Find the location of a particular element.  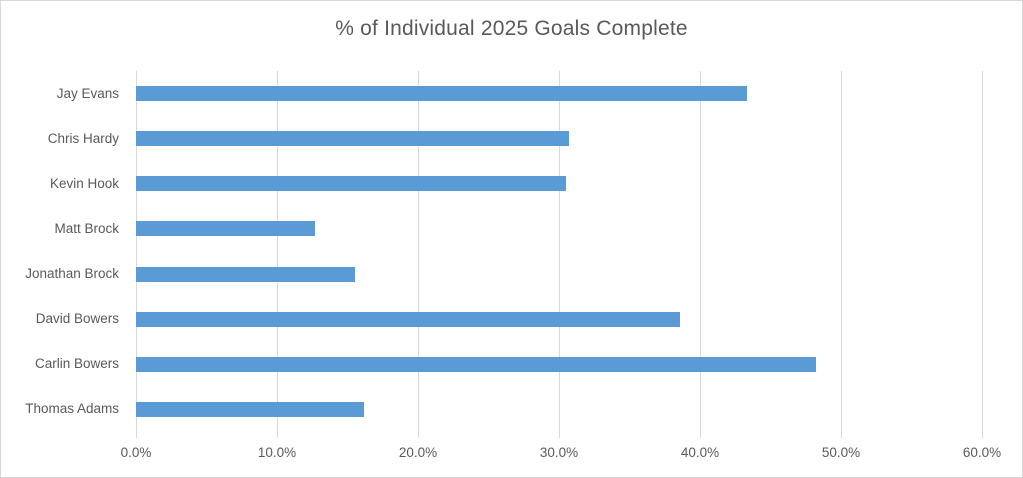

value-axis-tick-label: 50.0% is located at coordinates (841, 452).